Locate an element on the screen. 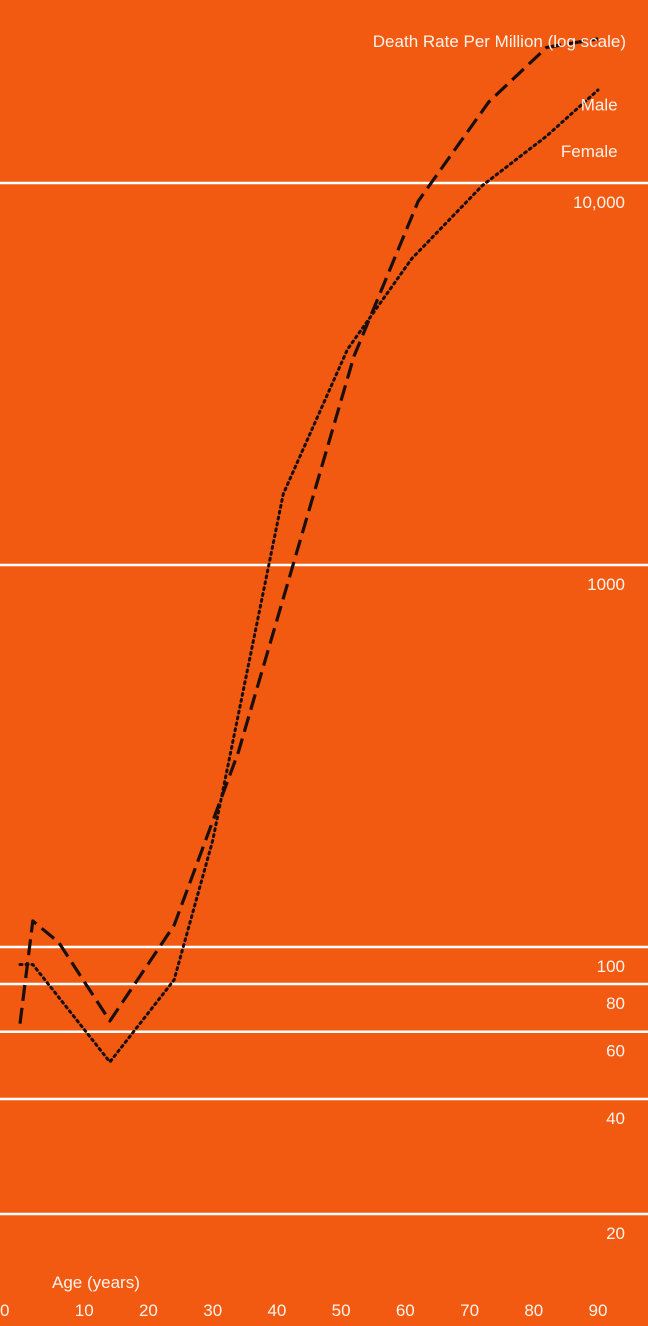 The image size is (648, 1326). y-tick-label-40: 40 is located at coordinates (615, 1118).